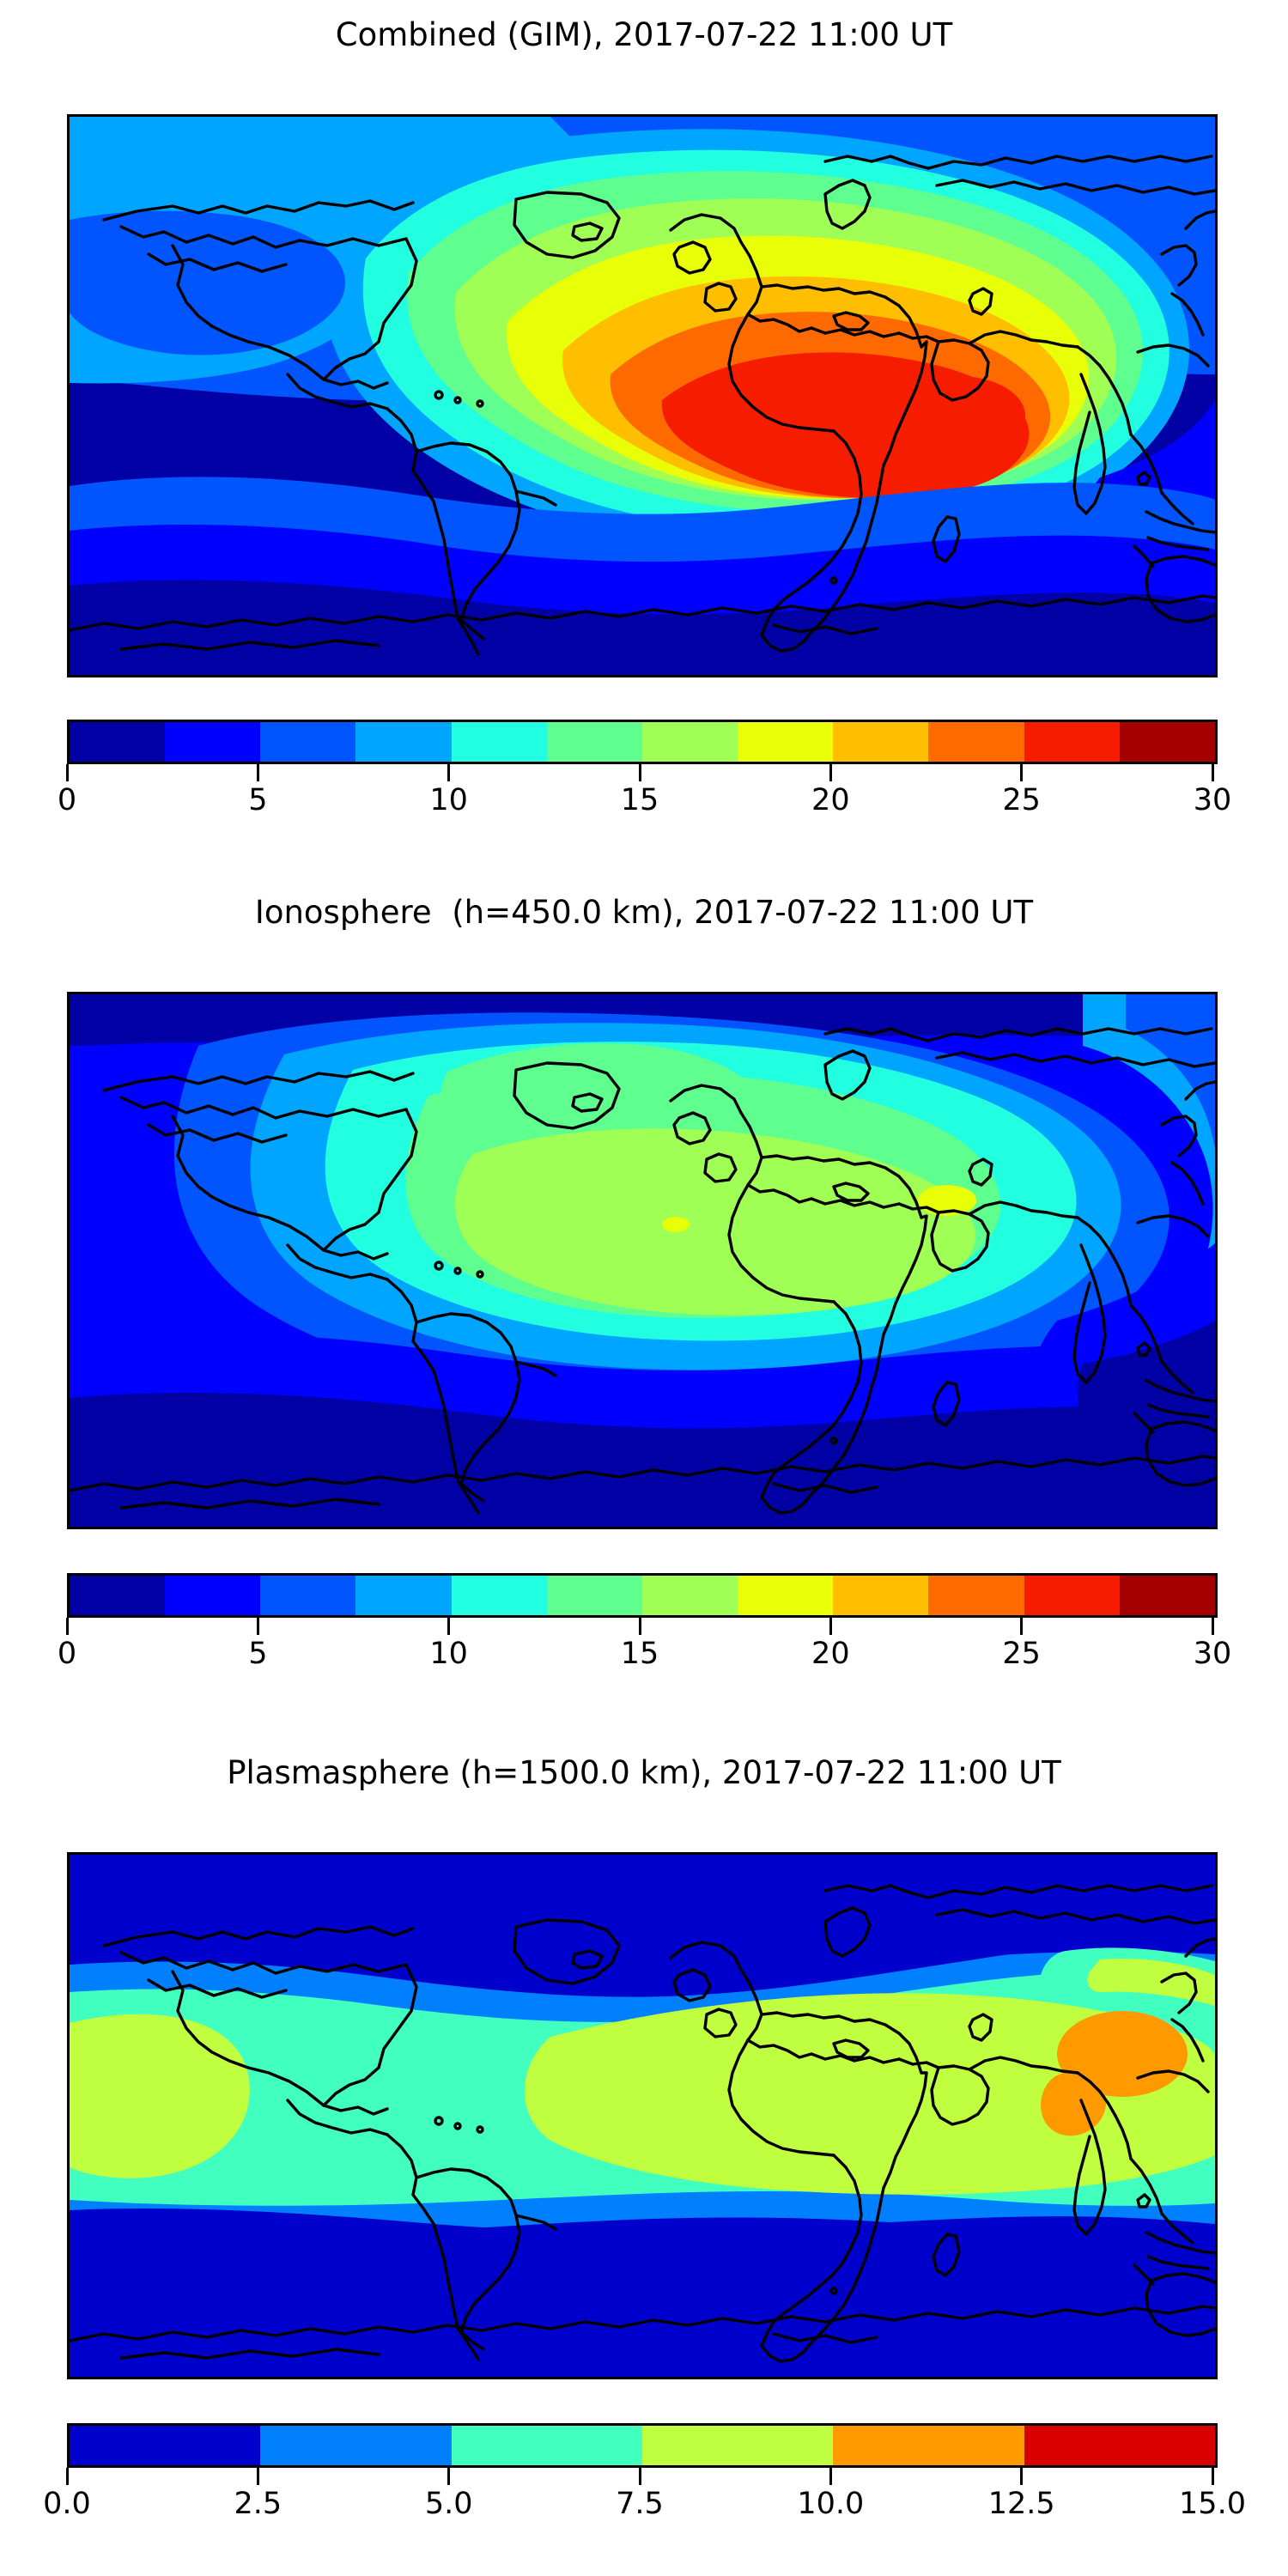  I want to click on colorbar-ticks-combined-gim, so click(640, 773).